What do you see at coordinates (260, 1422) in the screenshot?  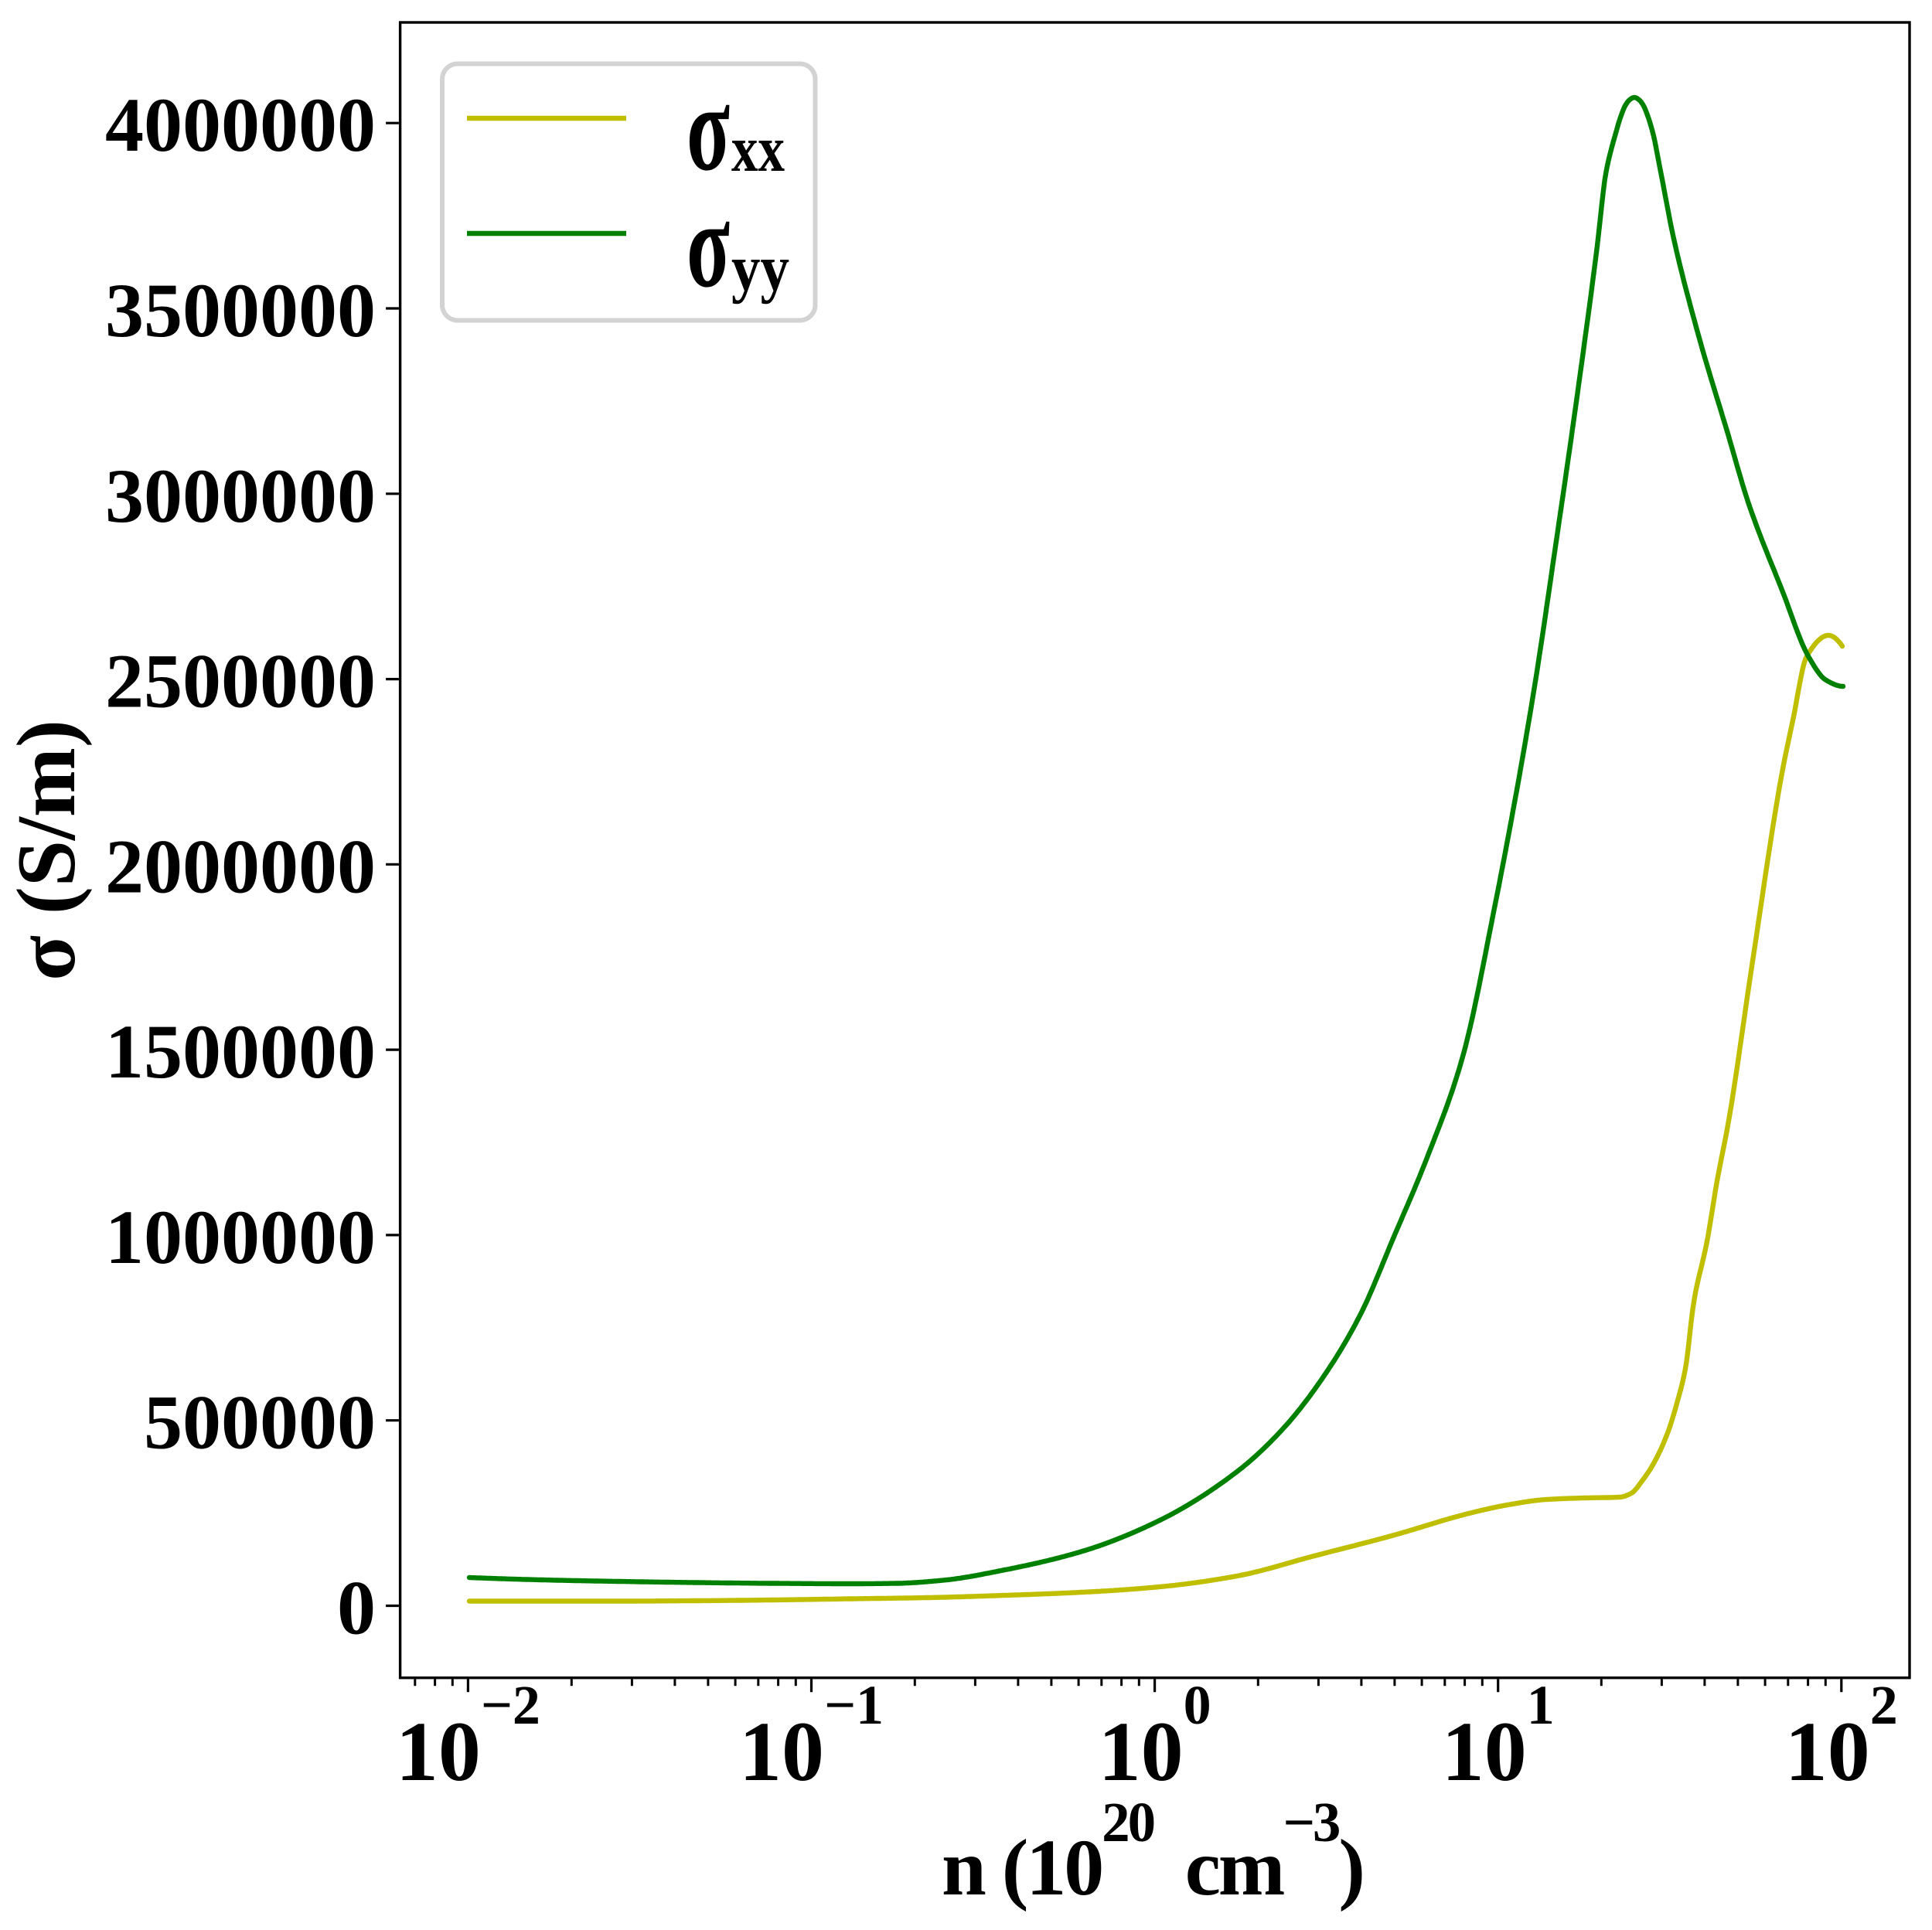 I see `svg-text: 500000` at bounding box center [260, 1422].